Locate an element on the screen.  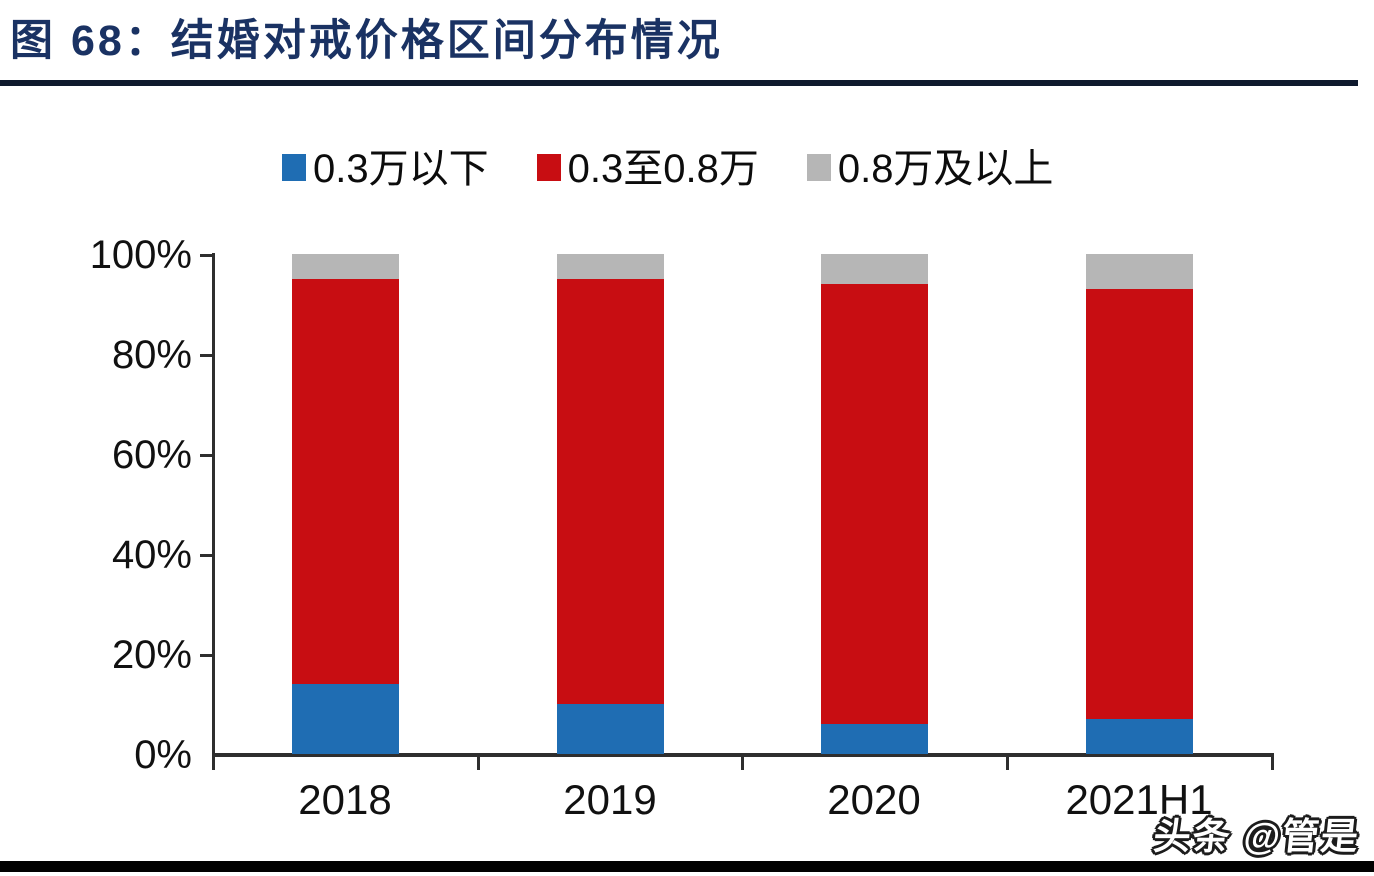
bar-2021h1 is located at coordinates (1139, 504).